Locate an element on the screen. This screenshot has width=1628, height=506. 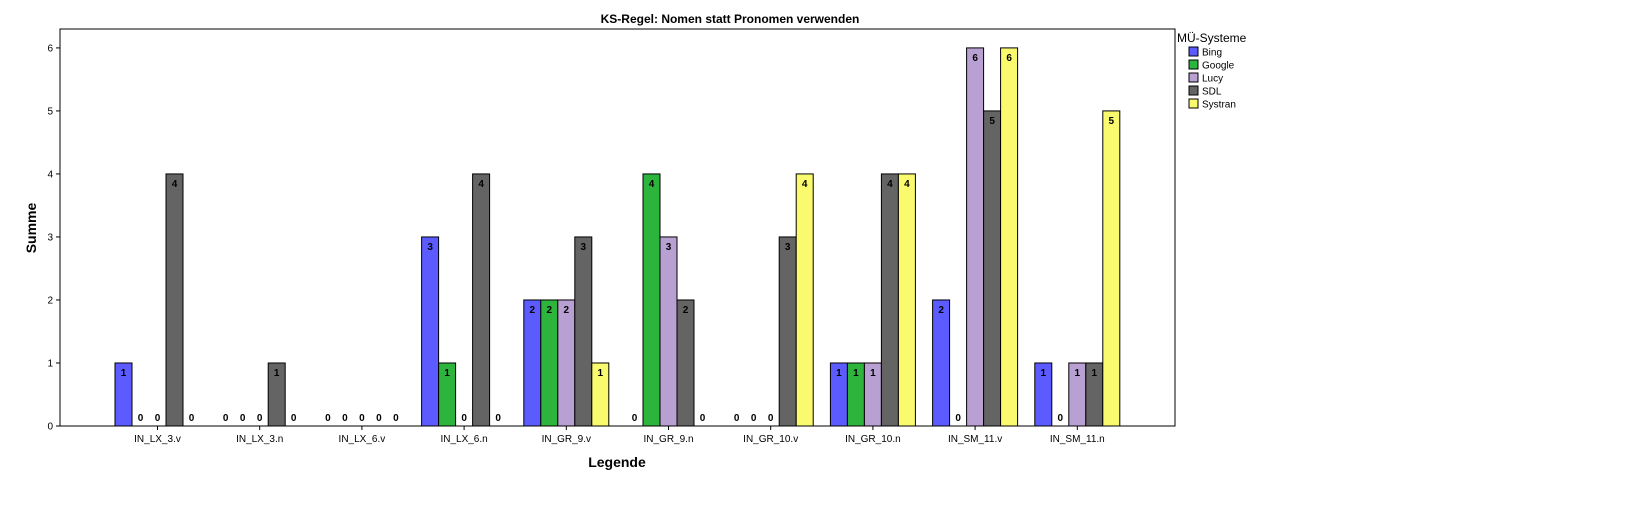
y-tick-label: 0 is located at coordinates (50, 427).